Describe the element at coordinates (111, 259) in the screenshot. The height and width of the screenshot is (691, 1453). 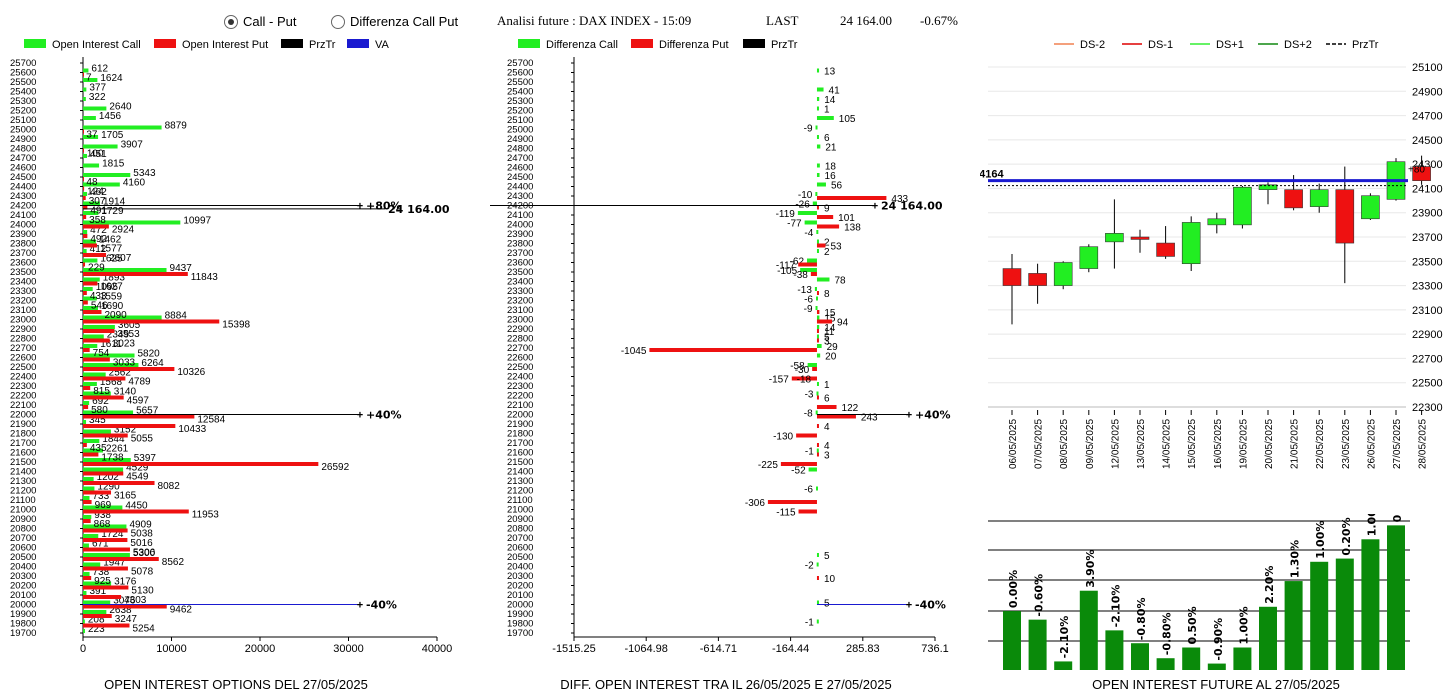
I see `call-value-label: 1625` at that location.